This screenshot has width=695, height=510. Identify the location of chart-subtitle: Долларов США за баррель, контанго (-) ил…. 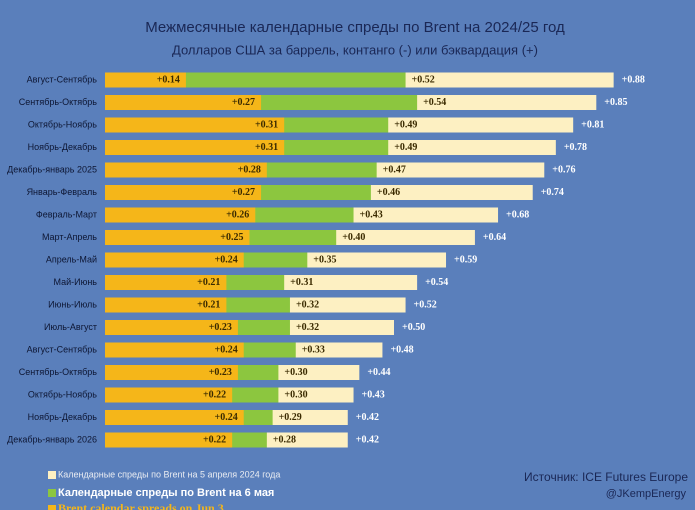
(355, 49).